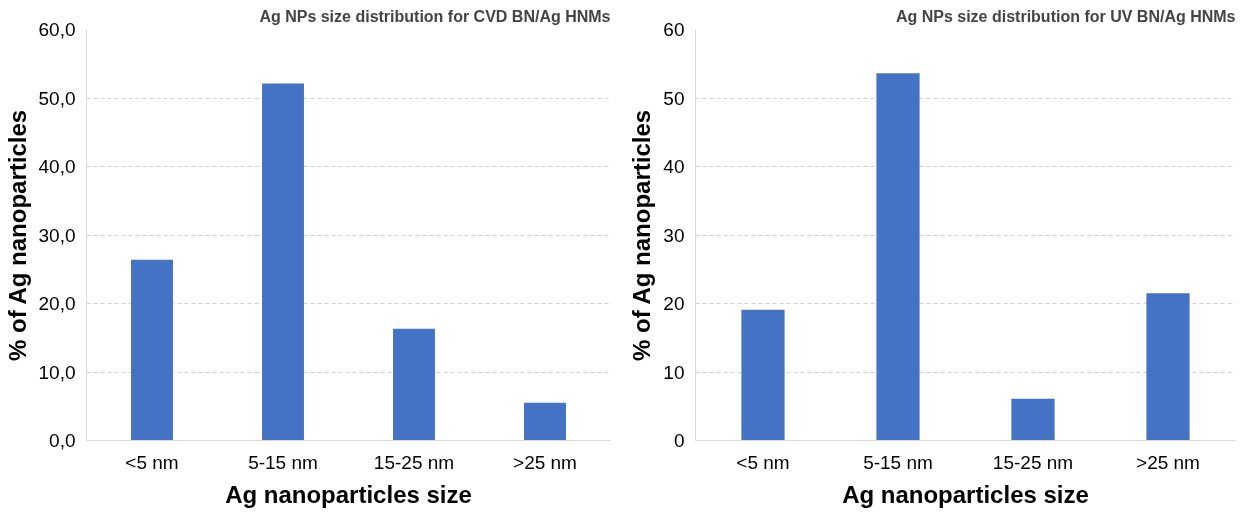 The width and height of the screenshot is (1258, 514). Describe the element at coordinates (674, 372) in the screenshot. I see `y-tick-label: 10` at that location.